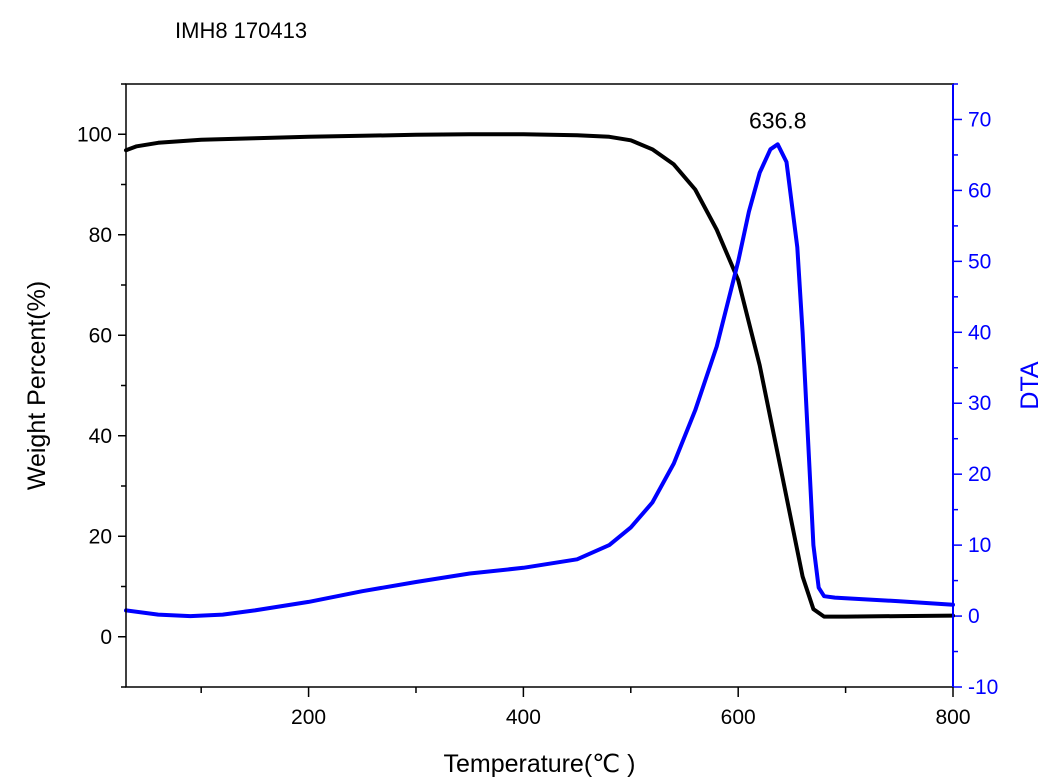  I want to click on y-right-tick-label: 20, so click(979, 474).